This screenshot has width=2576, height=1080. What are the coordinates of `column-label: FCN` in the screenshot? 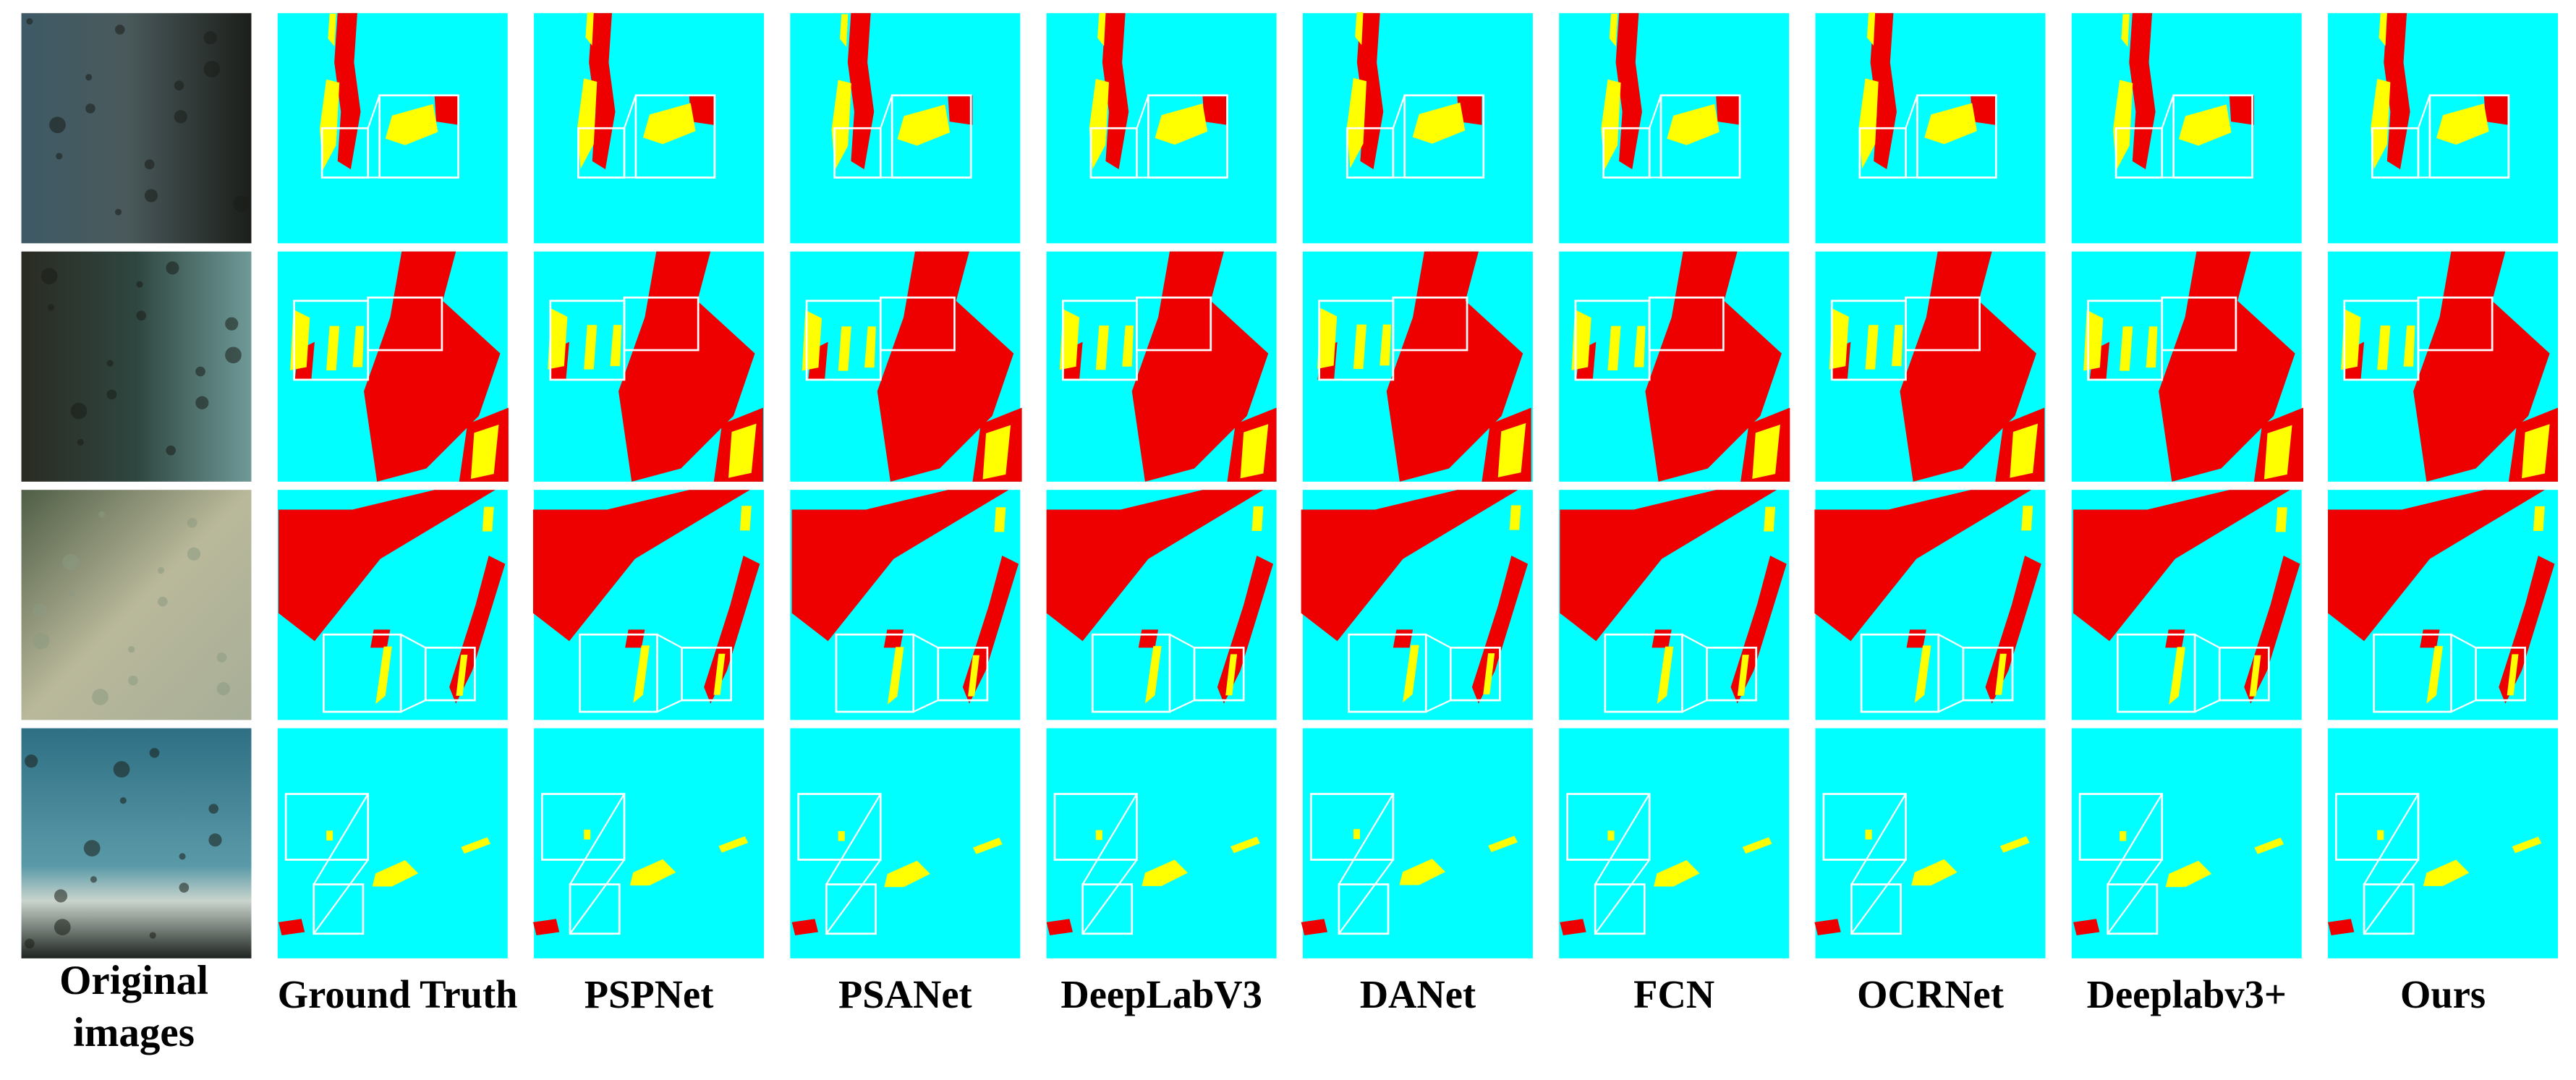 It's located at (1673, 994).